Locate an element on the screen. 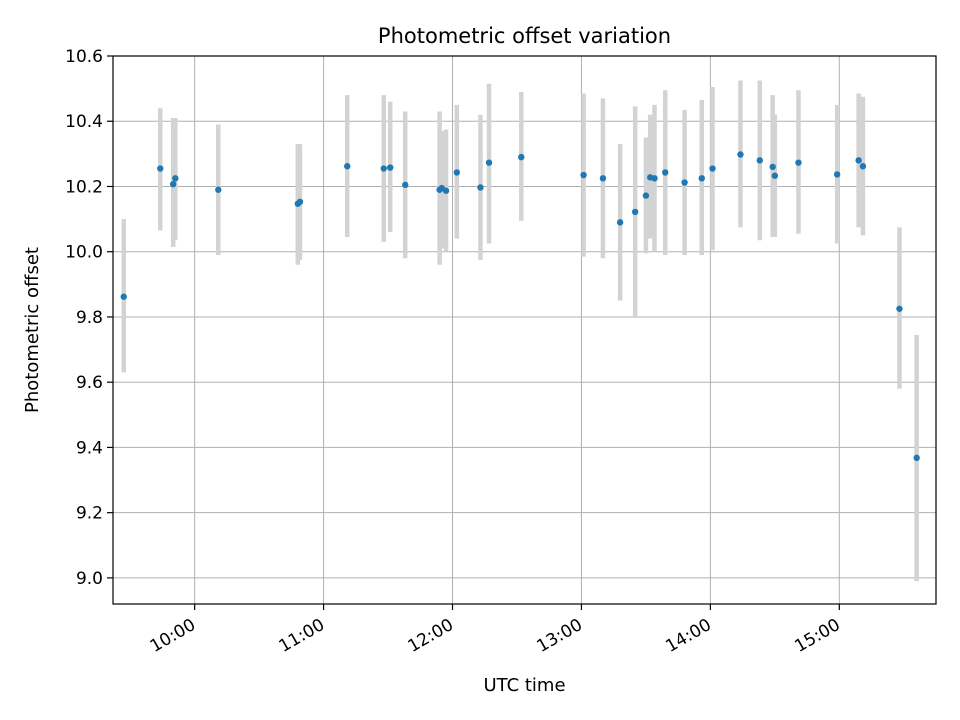 Image resolution: width=960 pixels, height=720 pixels. y-axis-label: Photometric offset is located at coordinates (32, 330).